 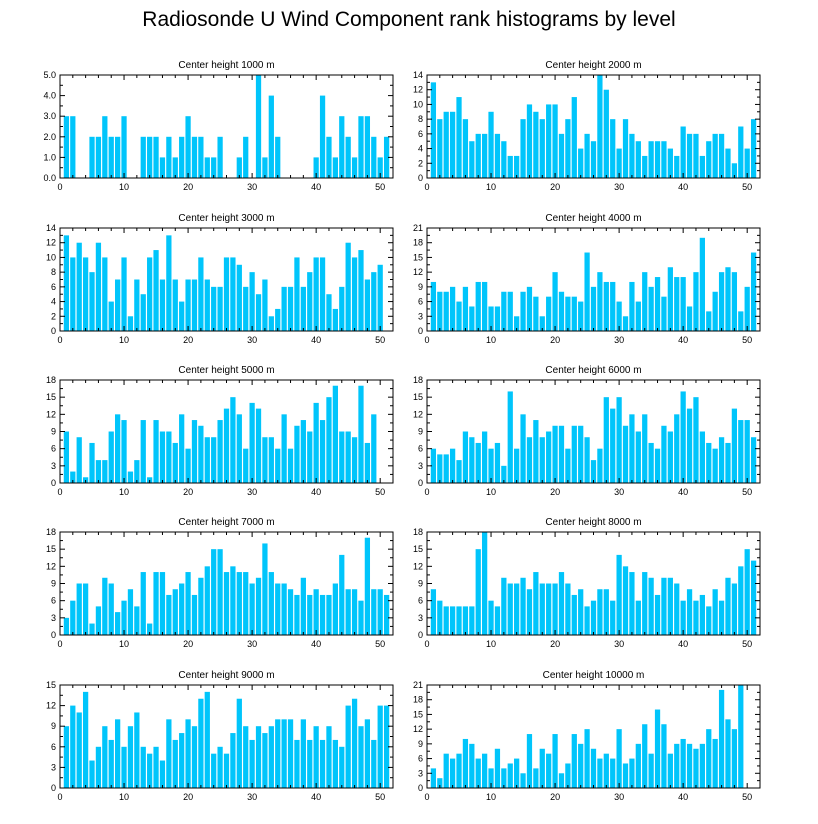 I want to click on y-tick-label: 2.0, so click(x=49, y=137).